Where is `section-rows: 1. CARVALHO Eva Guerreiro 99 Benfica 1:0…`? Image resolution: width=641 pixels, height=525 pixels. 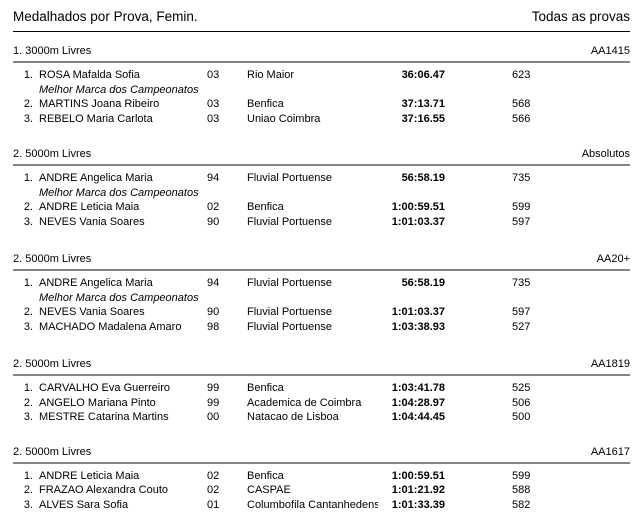 section-rows: 1. CARVALHO Eva Guerreiro 99 Benfica 1:0… is located at coordinates (320, 403).